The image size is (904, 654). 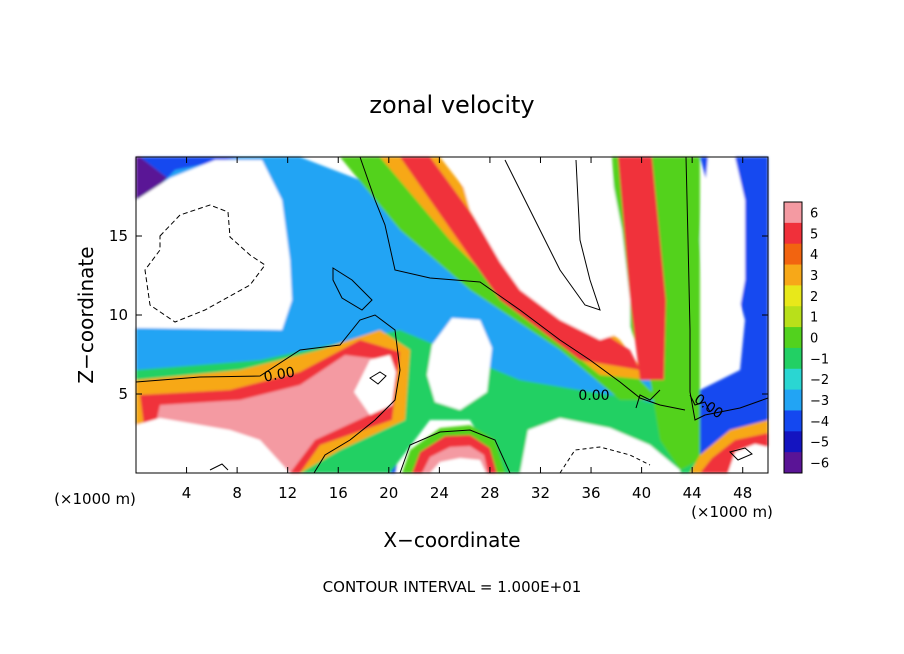 I want to click on x-tick-label: 44, so click(x=692, y=493).